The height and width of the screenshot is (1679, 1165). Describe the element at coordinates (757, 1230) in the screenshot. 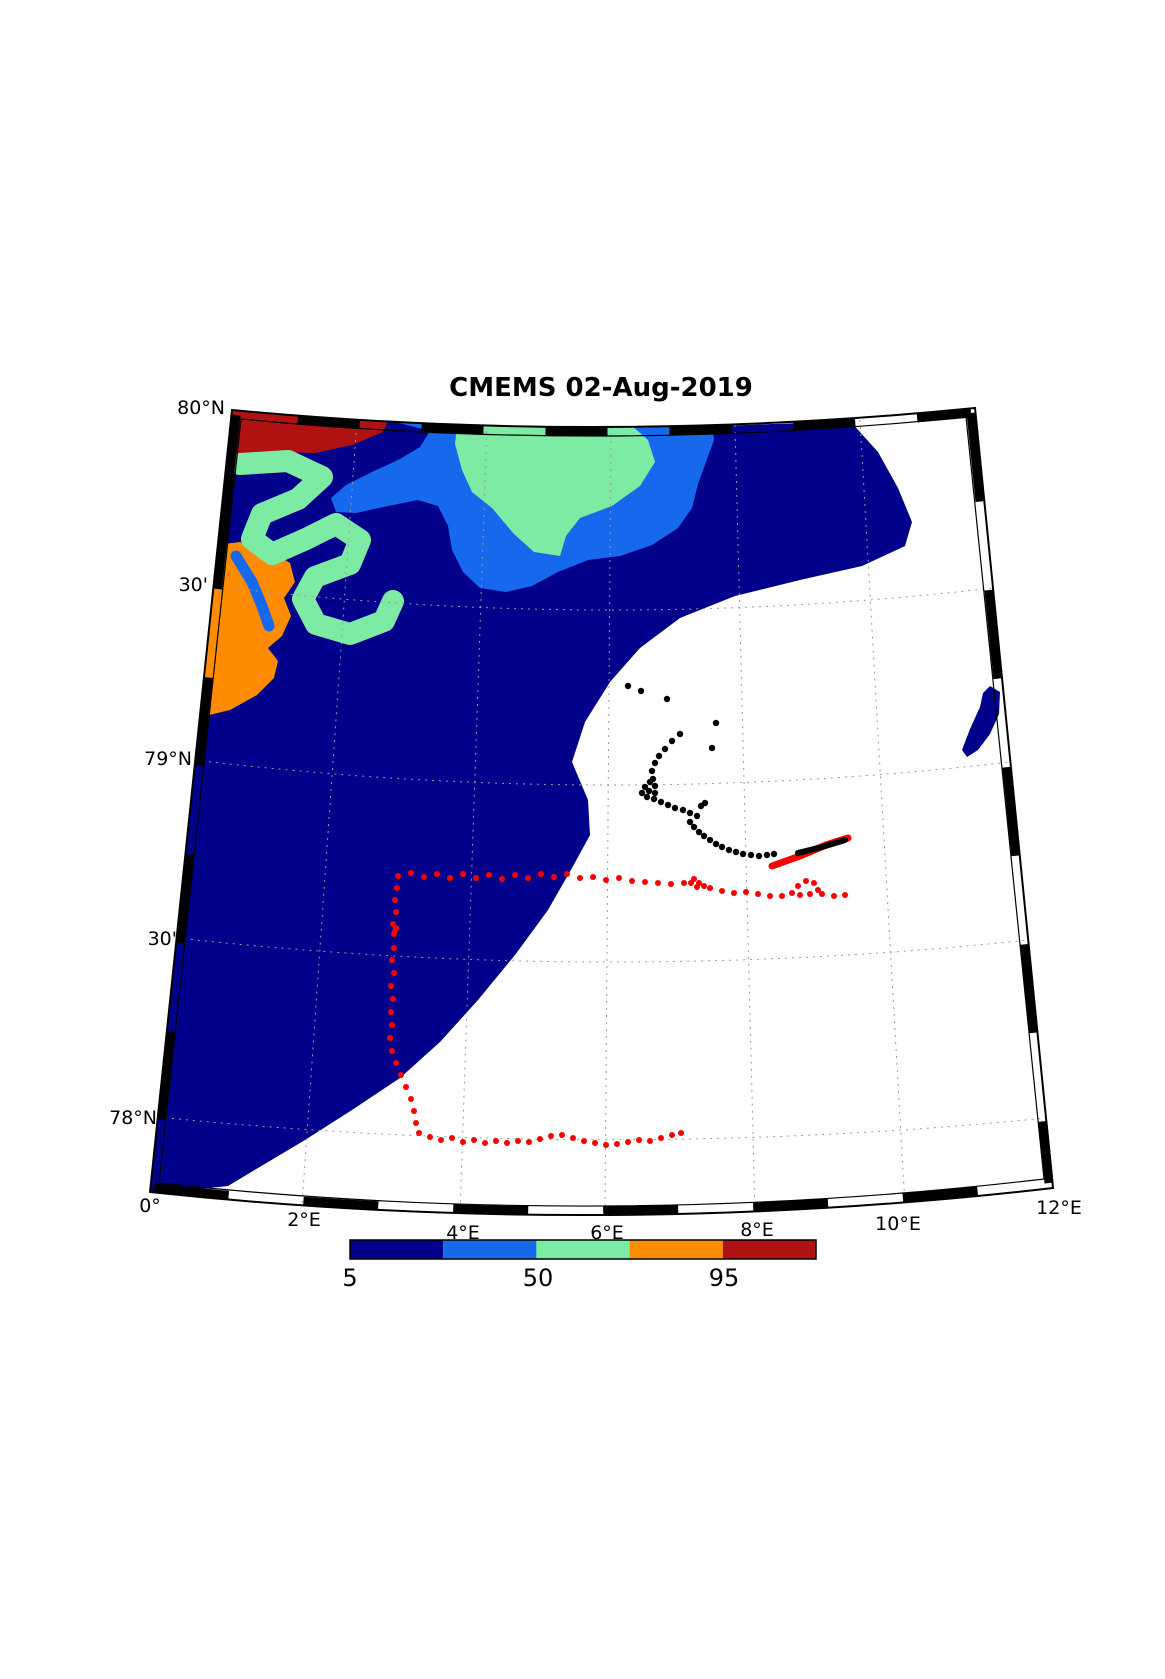

I see `lon-label-8e: 8°E` at that location.